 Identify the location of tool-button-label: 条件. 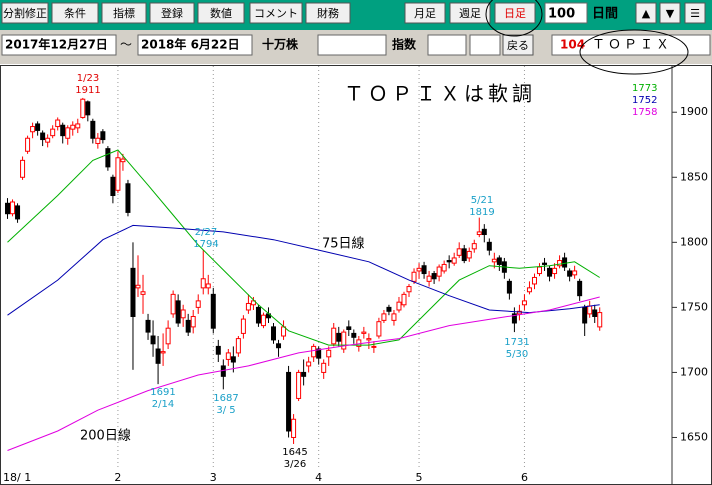
(75, 13).